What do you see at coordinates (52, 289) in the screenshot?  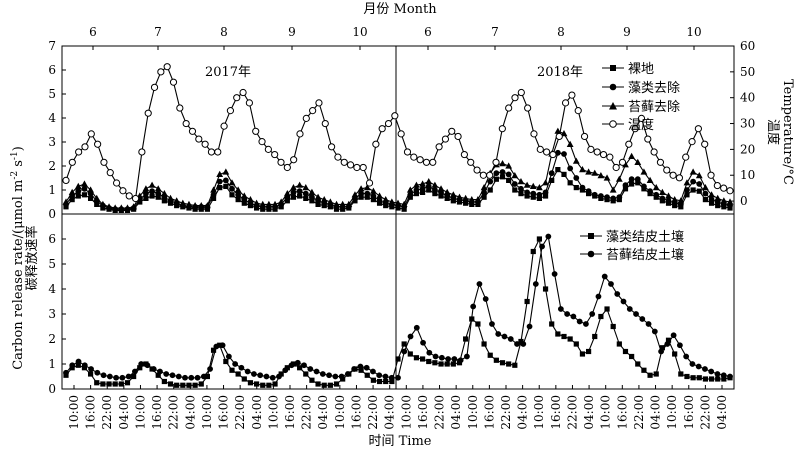 I see `y-tick-label-bottom: 4` at bounding box center [52, 289].